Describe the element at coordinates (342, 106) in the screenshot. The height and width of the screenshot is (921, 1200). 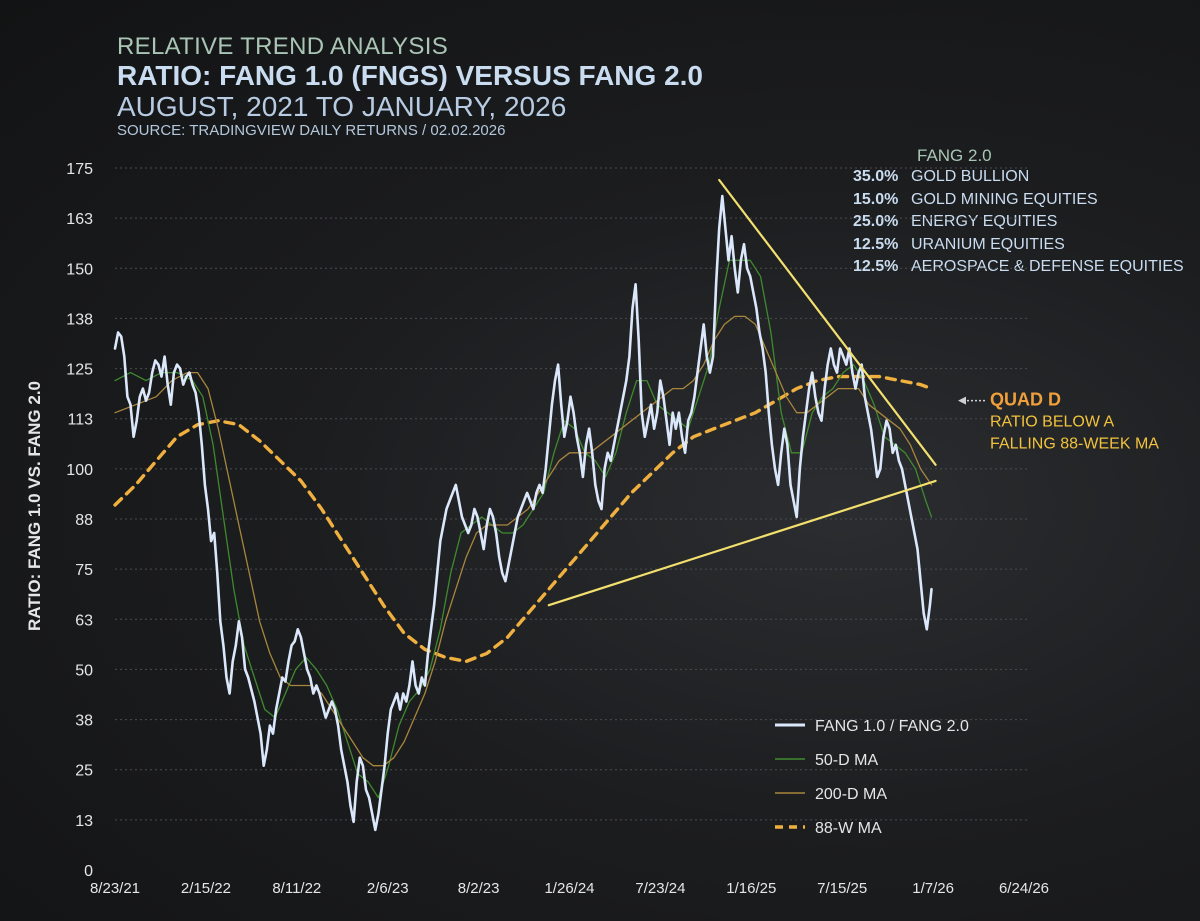
I see `date-range: AUGUST, 2021 TO JANUARY, 2026` at that location.